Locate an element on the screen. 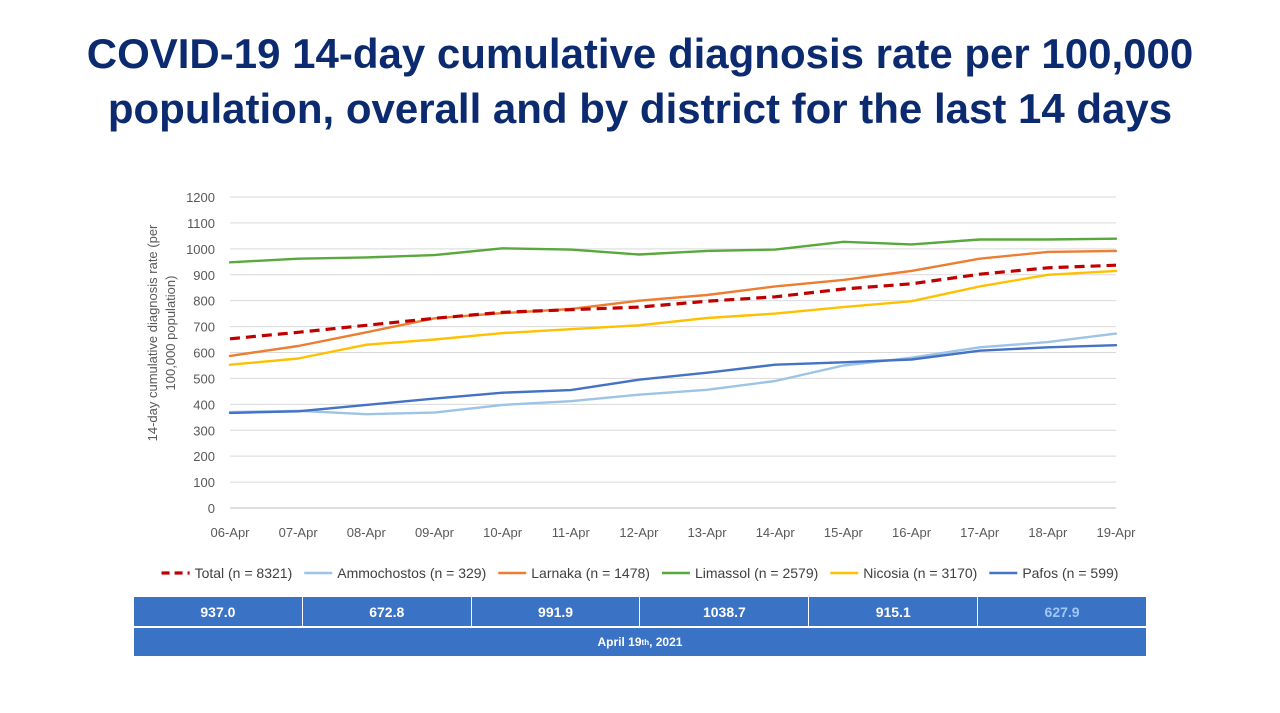 Image resolution: width=1280 pixels, height=713 pixels. legend-label-pafos: Pafos (n = 599) is located at coordinates (1070, 573).